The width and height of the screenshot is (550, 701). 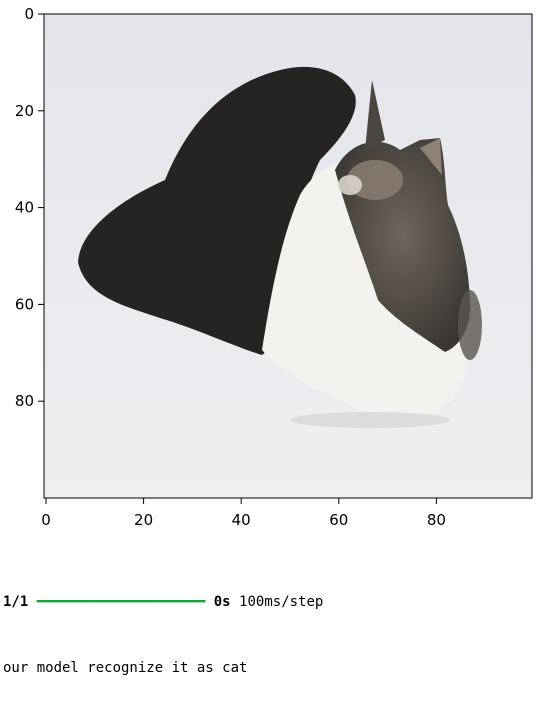 I want to click on time-per-step: 100ms/step, so click(x=281, y=602).